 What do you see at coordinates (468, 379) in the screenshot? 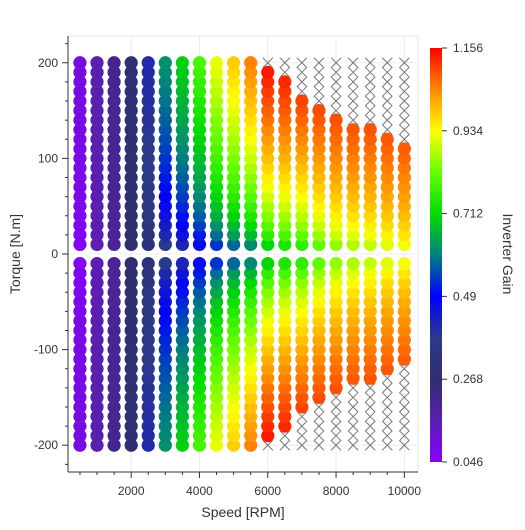
I see `colorbar-tick-label: 0.268` at bounding box center [468, 379].